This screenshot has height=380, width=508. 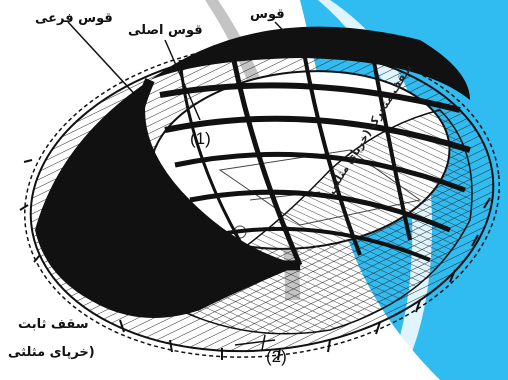 What do you see at coordinates (165, 30) in the screenshot?
I see `label-main-arch: قوس اصلی` at bounding box center [165, 30].